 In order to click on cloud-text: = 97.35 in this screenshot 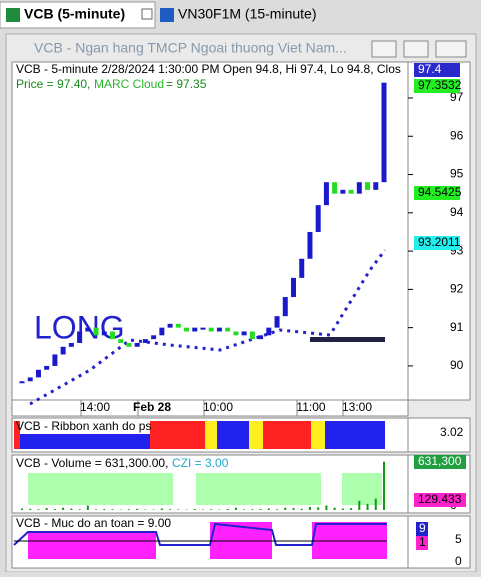, I will do `click(186, 84)`.